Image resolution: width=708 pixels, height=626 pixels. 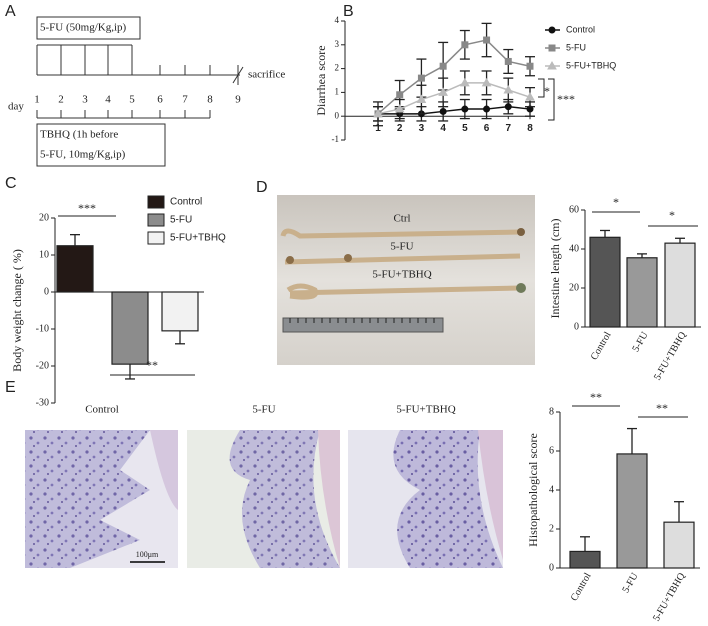 What do you see at coordinates (42, 328) in the screenshot?
I see `y-tick-label: -10` at bounding box center [42, 328].